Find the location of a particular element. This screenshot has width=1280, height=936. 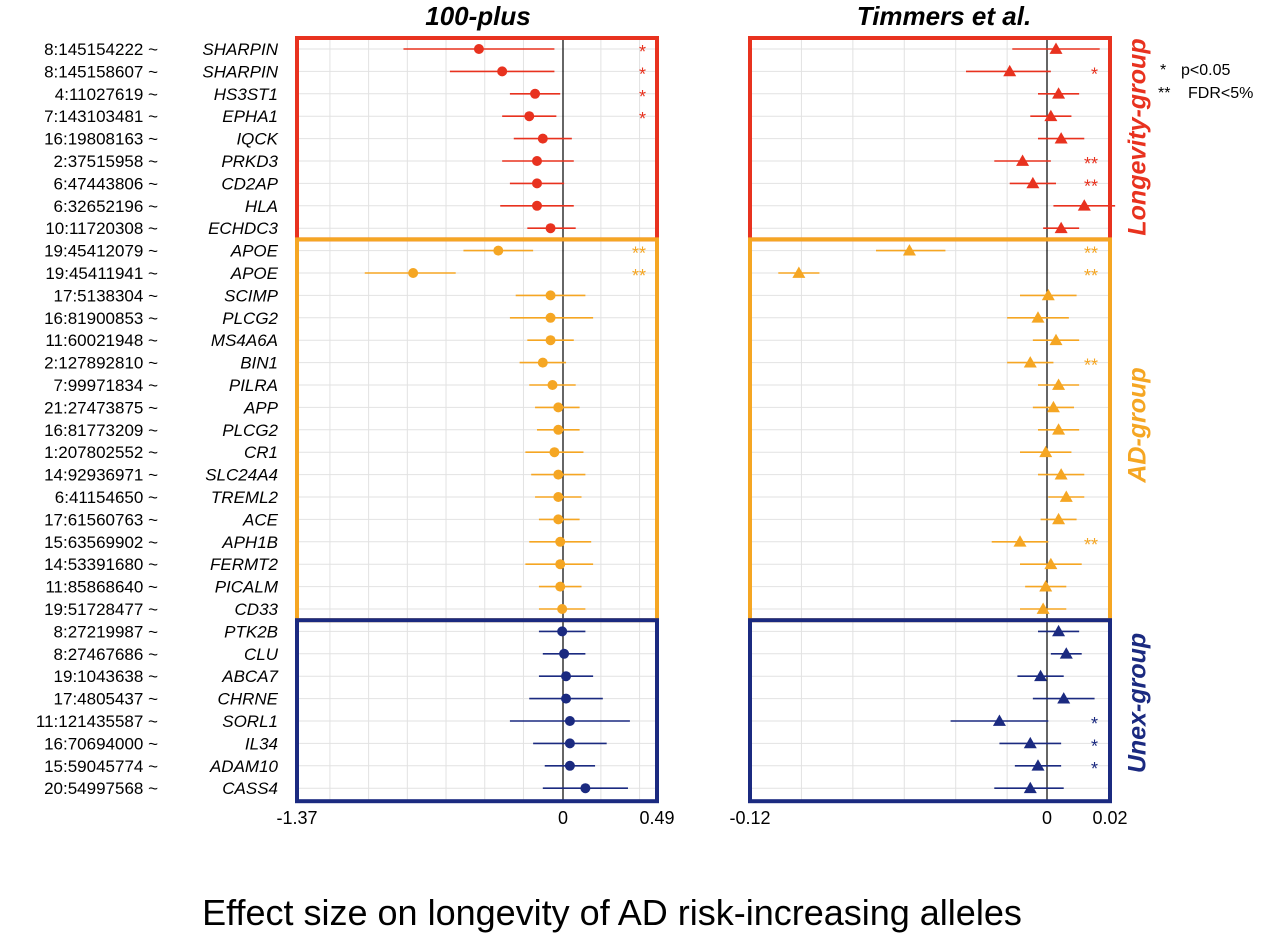

gene-label: SORL1 is located at coordinates (250, 721).